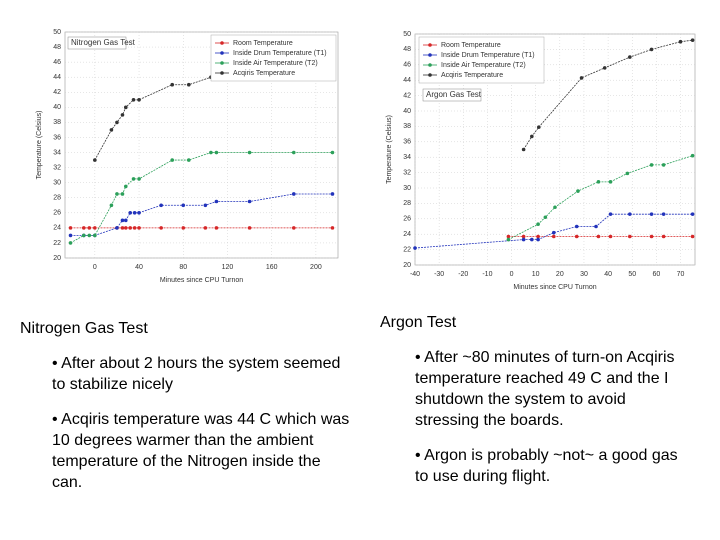  What do you see at coordinates (560, 274) in the screenshot?
I see `x-tick-label: 20` at bounding box center [560, 274].